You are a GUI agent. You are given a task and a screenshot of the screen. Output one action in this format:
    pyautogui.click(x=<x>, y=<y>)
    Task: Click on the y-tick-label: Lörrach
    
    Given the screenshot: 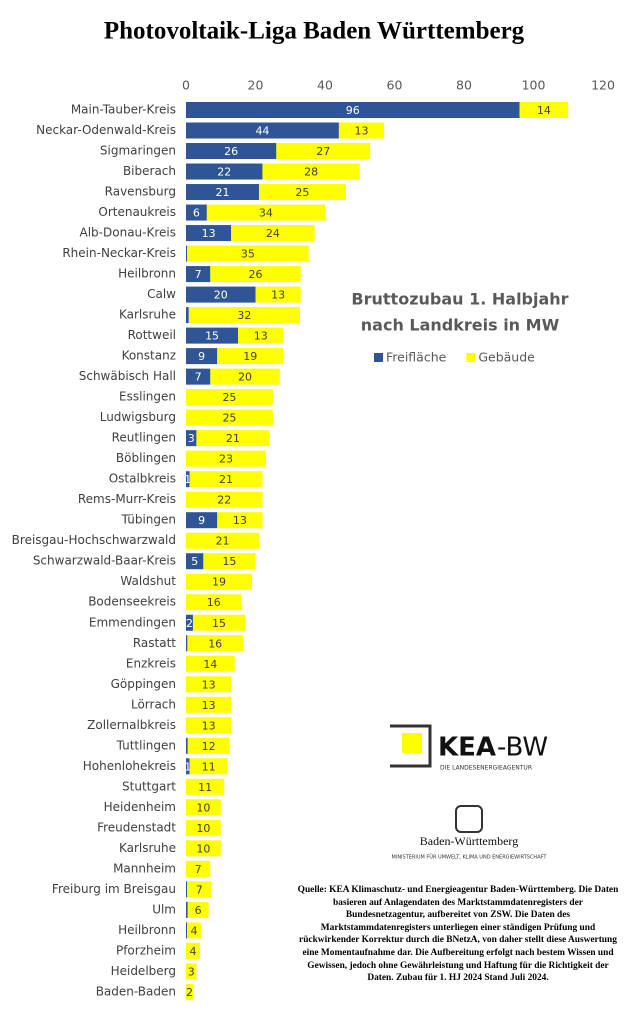 What is the action you would take?
    pyautogui.click(x=153, y=704)
    